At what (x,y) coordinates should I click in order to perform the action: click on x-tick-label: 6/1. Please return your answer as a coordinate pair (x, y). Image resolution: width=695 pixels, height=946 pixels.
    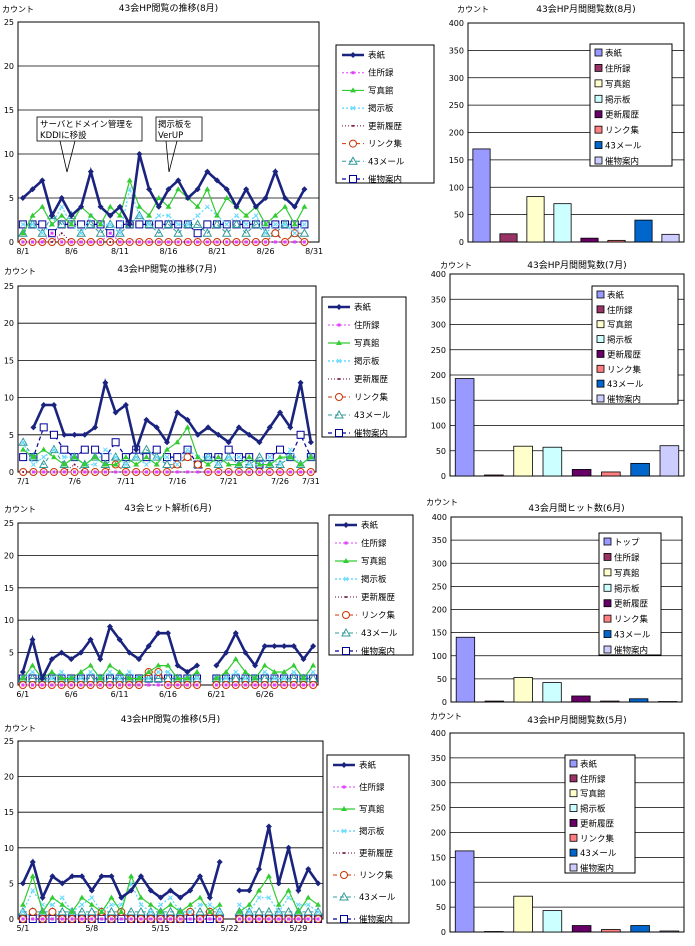
    Looking at the image, I should click on (22, 694).